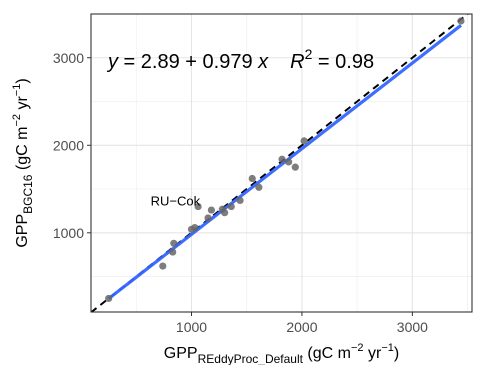 This screenshot has height=365, width=479. Describe the element at coordinates (22, 231) in the screenshot. I see `y-title-main: GPP` at that location.